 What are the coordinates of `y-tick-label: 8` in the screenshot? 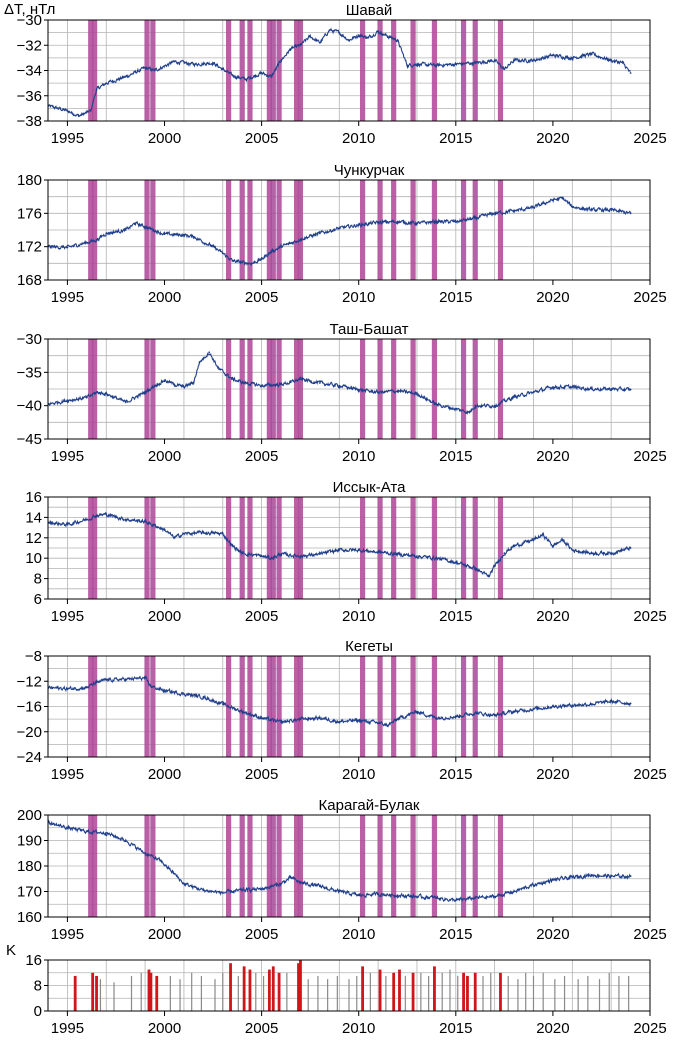 It's located at (38, 986).